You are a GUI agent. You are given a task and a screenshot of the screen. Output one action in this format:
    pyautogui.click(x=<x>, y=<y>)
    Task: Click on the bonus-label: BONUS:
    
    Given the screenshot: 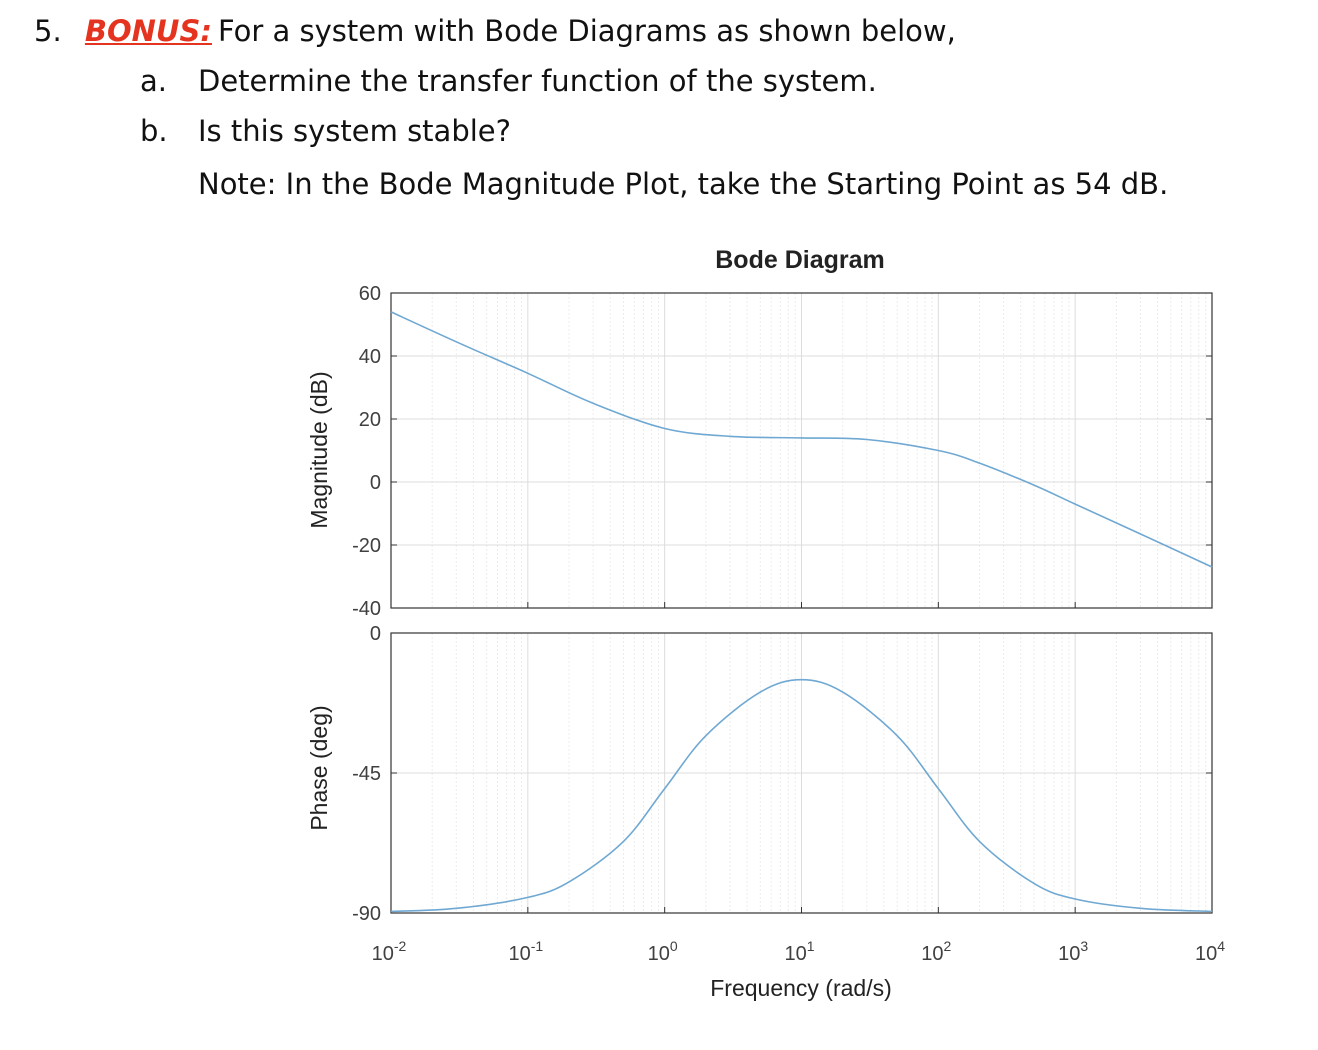 What is the action you would take?
    pyautogui.click(x=148, y=31)
    